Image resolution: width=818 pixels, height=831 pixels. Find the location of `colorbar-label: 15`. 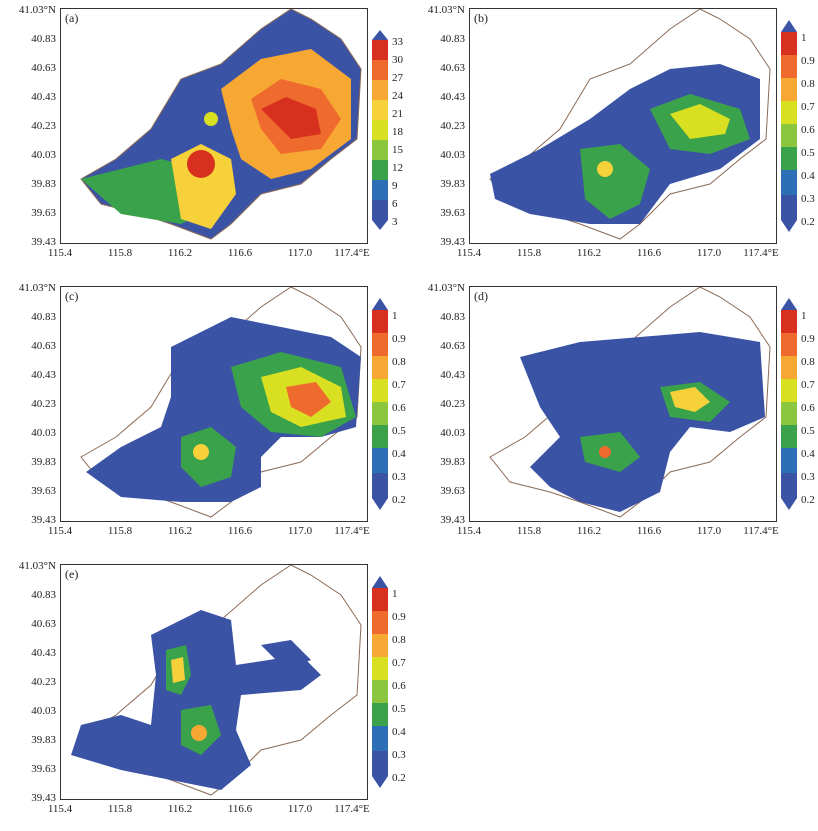

colorbar-label: 15 is located at coordinates (397, 150).